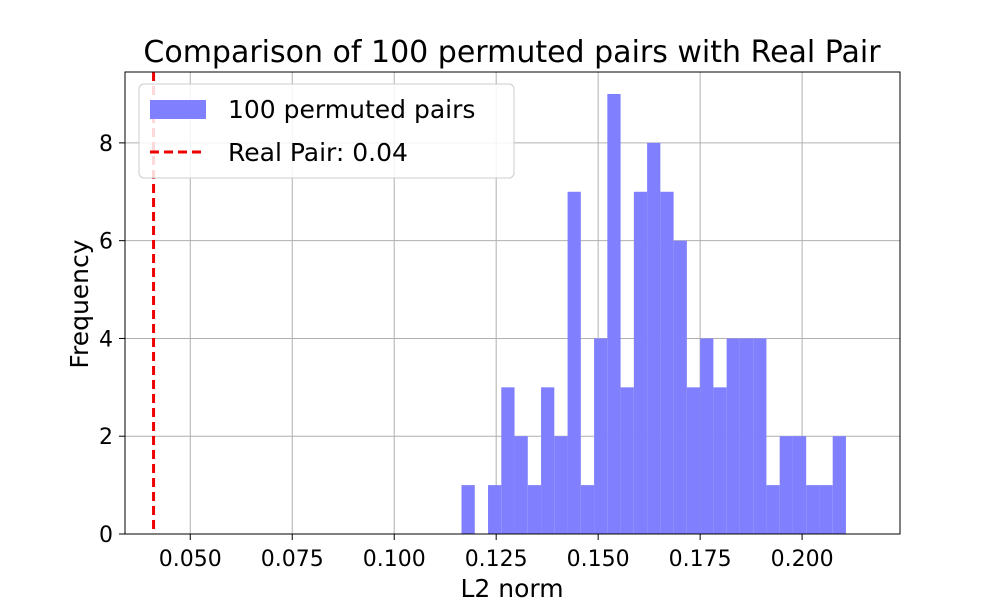 This screenshot has width=1000, height=600. What do you see at coordinates (106, 535) in the screenshot?
I see `y-tick-label: 0` at bounding box center [106, 535].